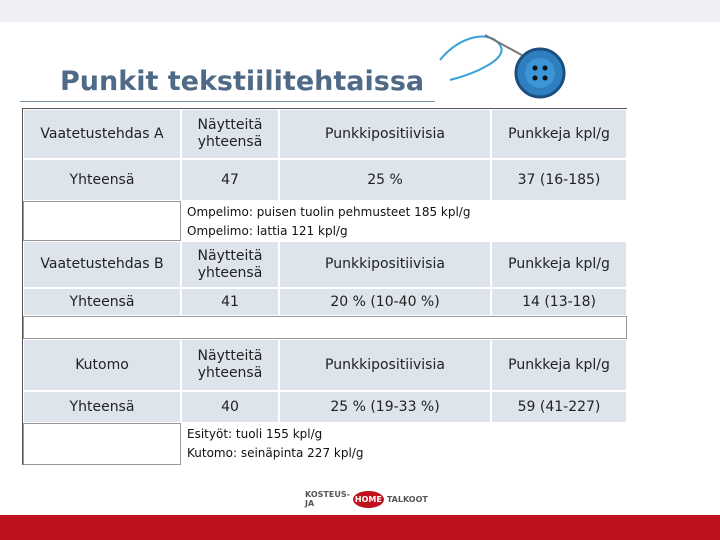 The width and height of the screenshot is (720, 540). What do you see at coordinates (325, 327) in the screenshot?
I see `empty-row` at bounding box center [325, 327].